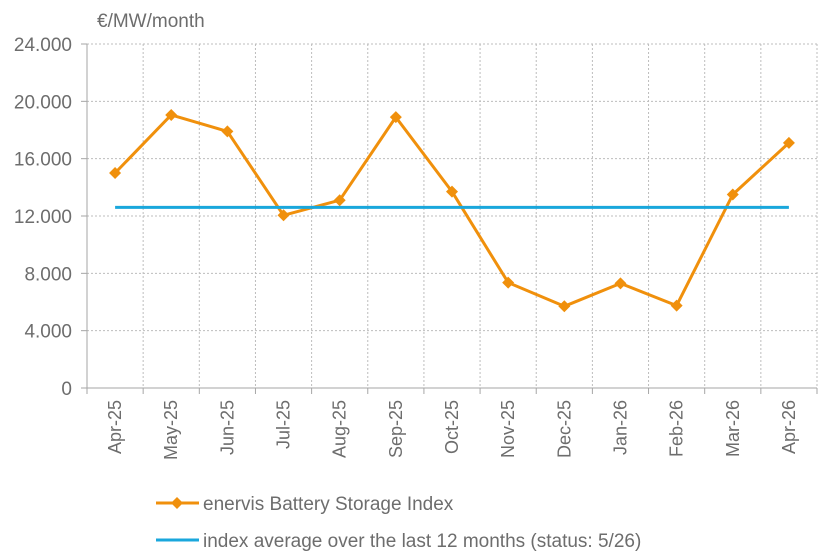 Image resolution: width=840 pixels, height=556 pixels. What do you see at coordinates (48, 332) in the screenshot?
I see `y-tick-label: 4.000` at bounding box center [48, 332].